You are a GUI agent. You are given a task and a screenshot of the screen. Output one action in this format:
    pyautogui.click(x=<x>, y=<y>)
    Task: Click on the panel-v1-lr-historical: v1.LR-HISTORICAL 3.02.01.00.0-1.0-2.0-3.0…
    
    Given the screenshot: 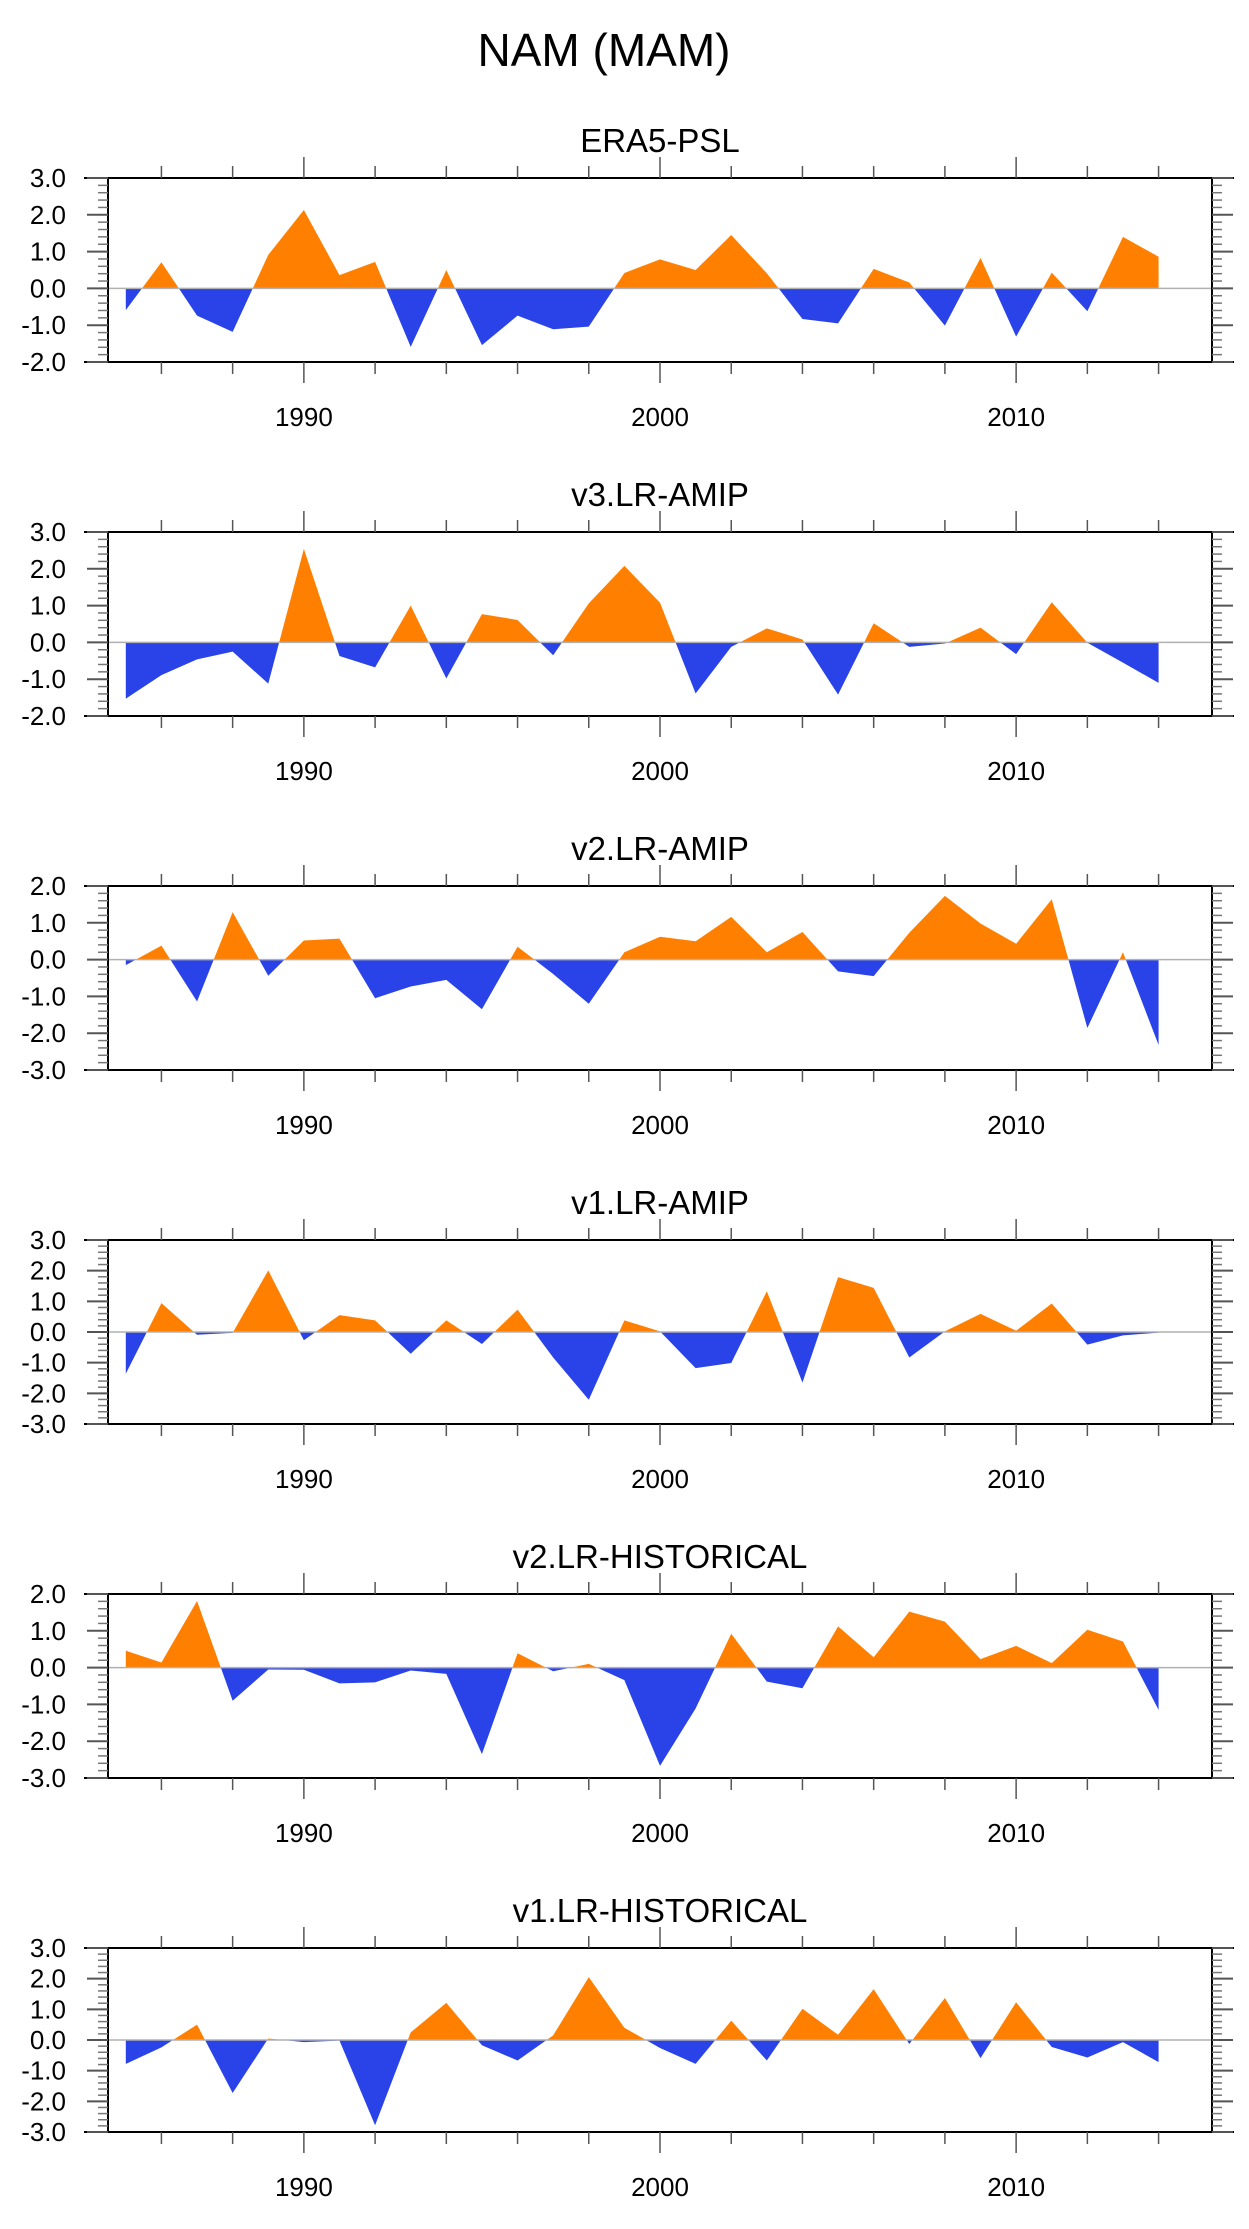 What is the action you would take?
    pyautogui.click(x=627, y=2047)
    